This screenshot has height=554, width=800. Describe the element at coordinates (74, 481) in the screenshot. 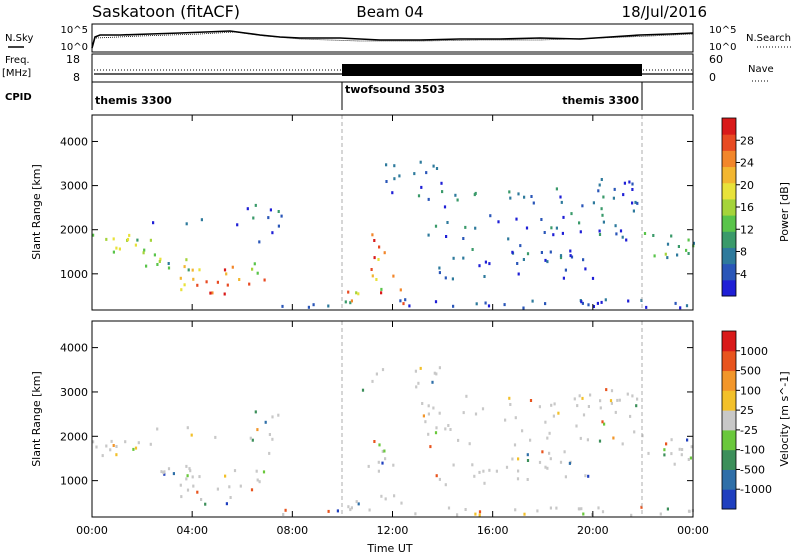

I see `ytick-label: 1000` at that location.